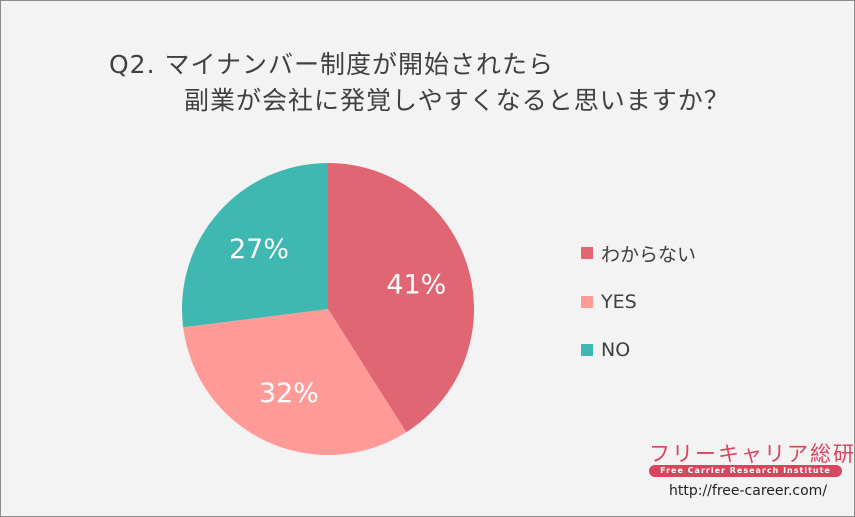 Image resolution: width=855 pixels, height=517 pixels. I want to click on legend-item-wakaranai: わからない, so click(639, 254).